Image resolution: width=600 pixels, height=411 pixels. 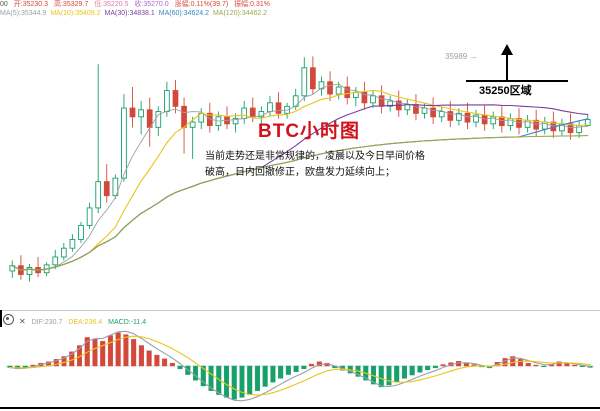 What do you see at coordinates (35, 4) in the screenshot?
I see `quote-open-value: 35230.3` at bounding box center [35, 4].